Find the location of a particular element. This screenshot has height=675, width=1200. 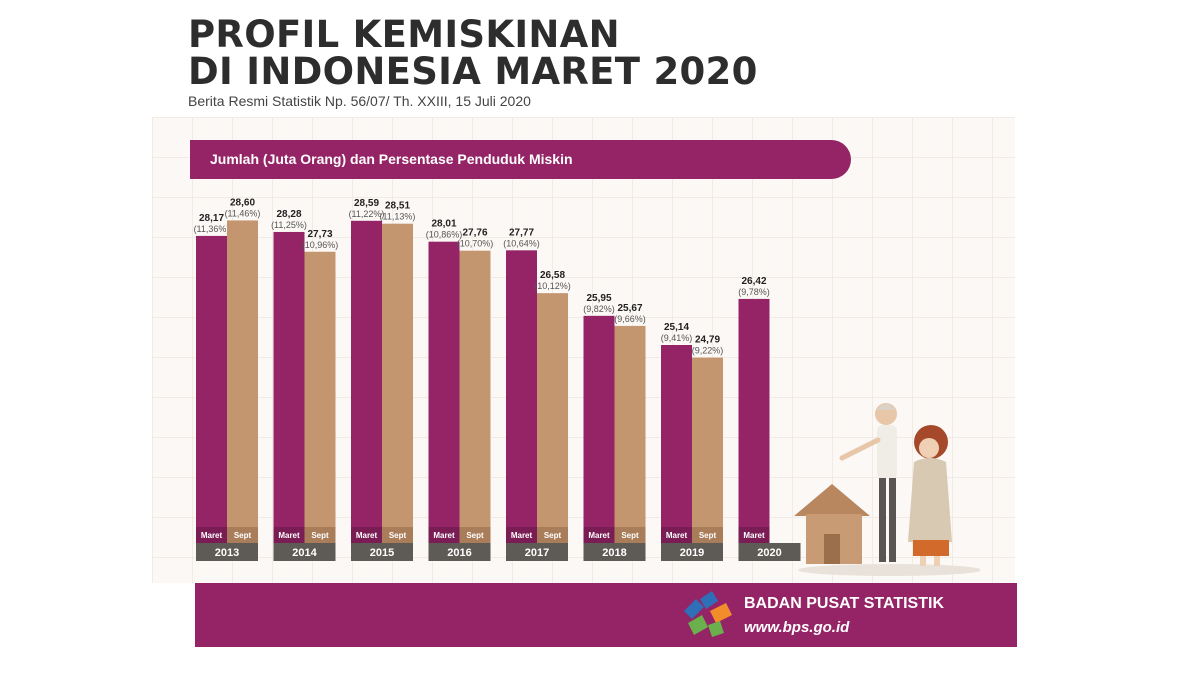

value-label-sept-2019: 24,79 is located at coordinates (707, 340).